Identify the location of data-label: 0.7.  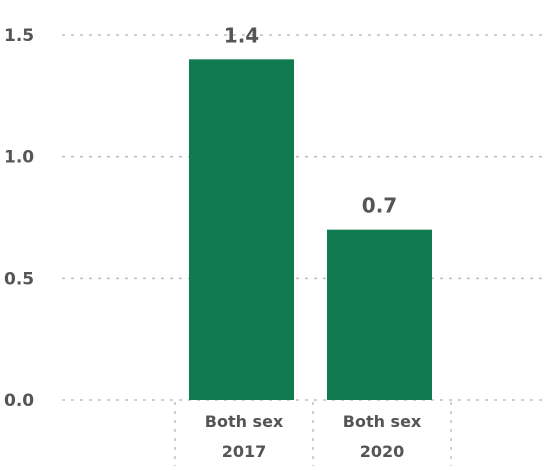
(379, 206).